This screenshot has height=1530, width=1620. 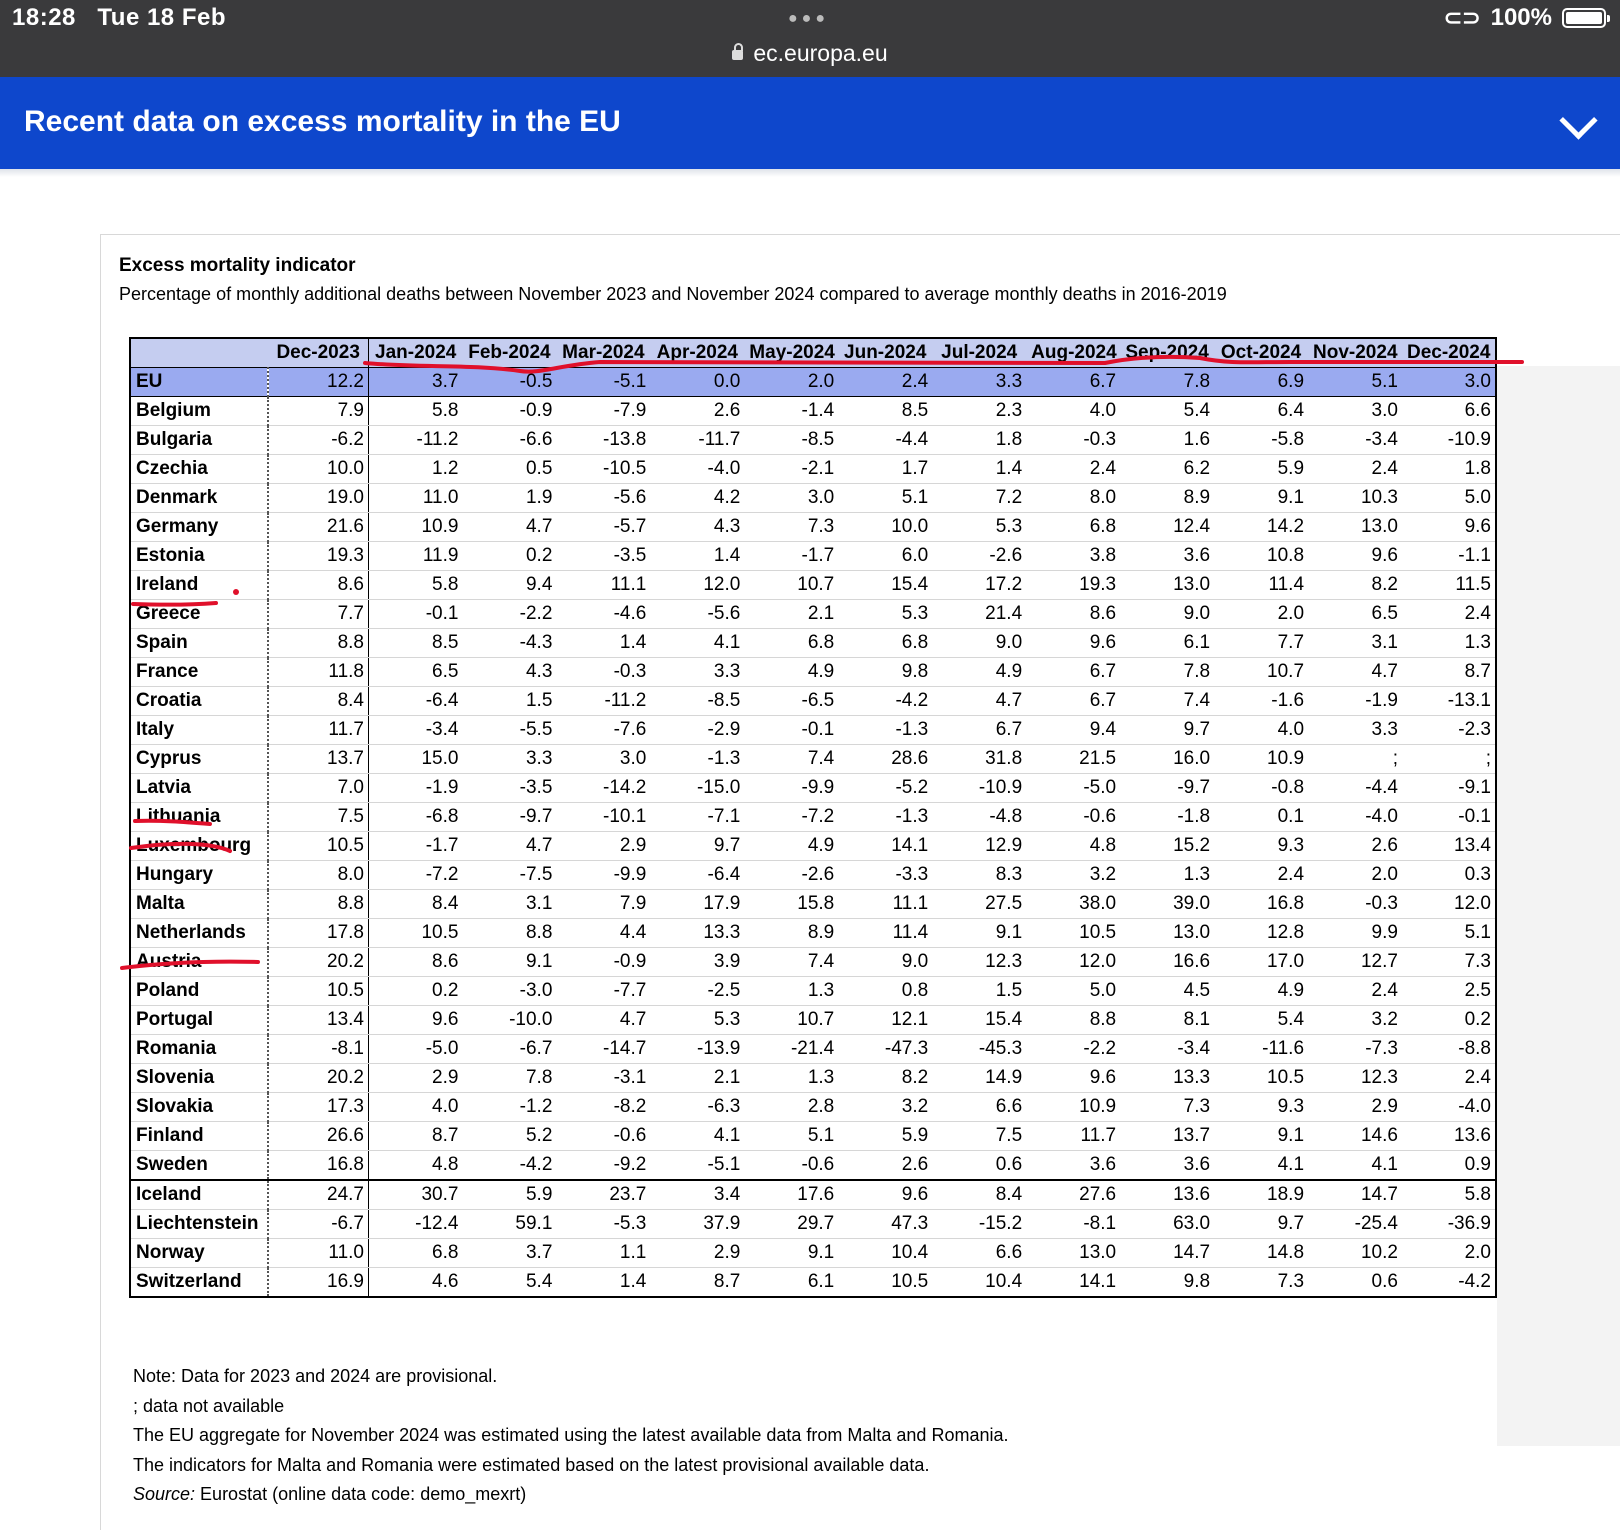 What do you see at coordinates (979, 933) in the screenshot?
I see `value-cell: 9.1` at bounding box center [979, 933].